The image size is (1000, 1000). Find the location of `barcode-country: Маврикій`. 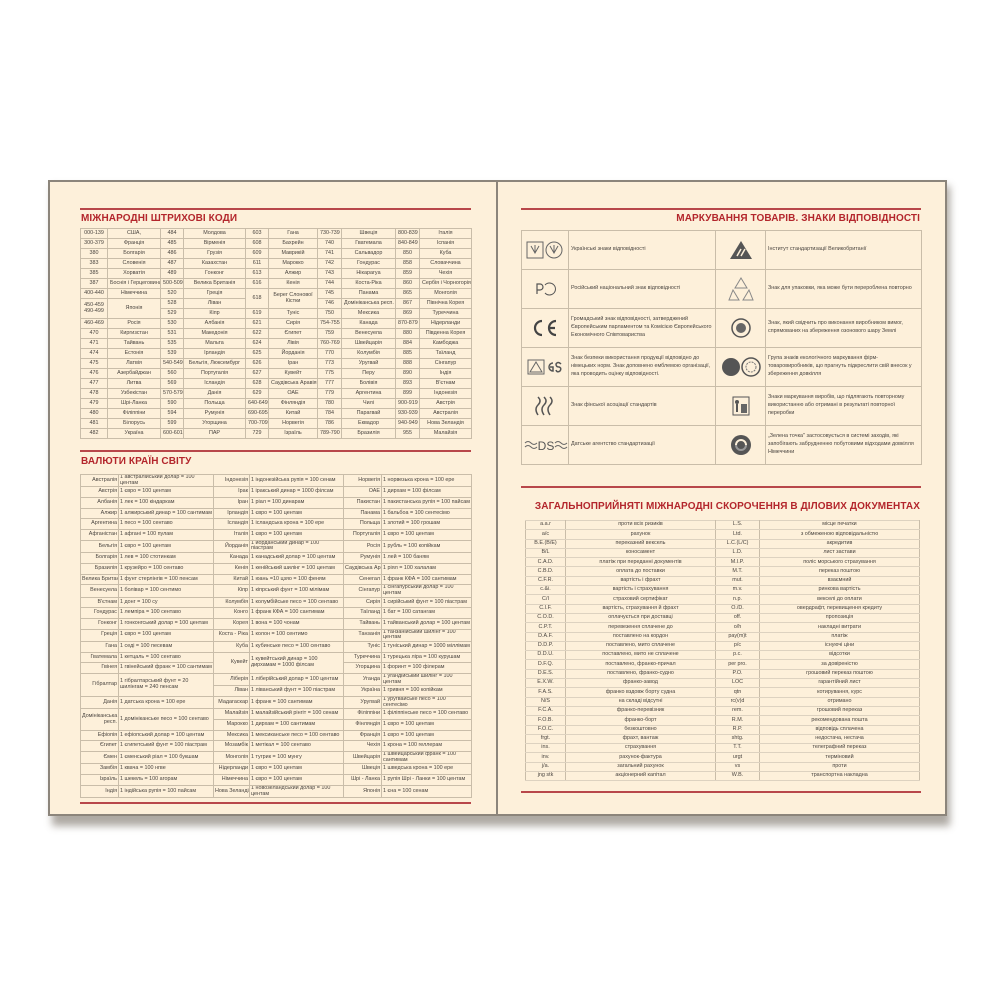

barcode-country: Маврикій is located at coordinates (293, 253).